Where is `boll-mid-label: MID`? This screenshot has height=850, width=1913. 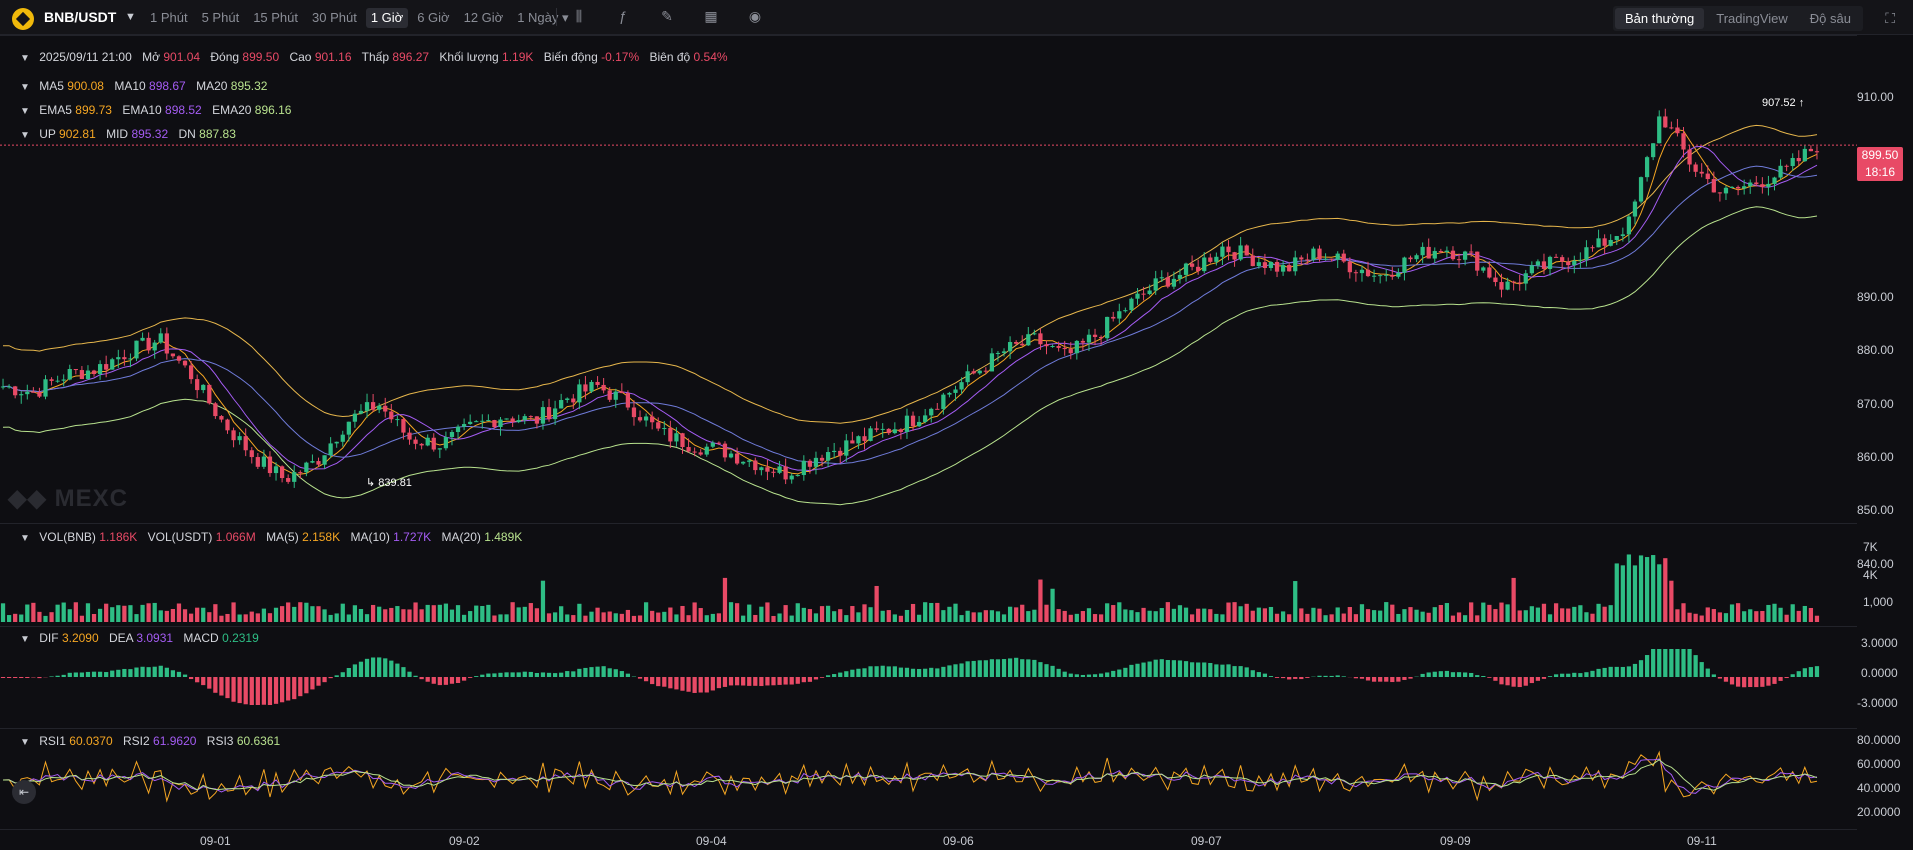 boll-mid-label: MID is located at coordinates (117, 134).